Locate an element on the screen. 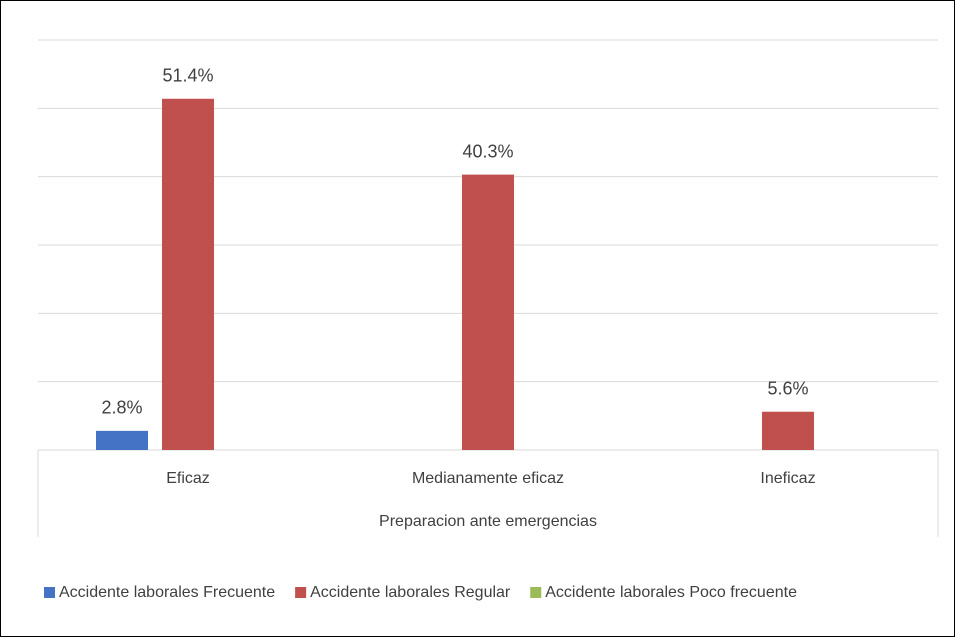 The image size is (955, 637). legend-label: Accidente laborales Poco frecuente is located at coordinates (671, 592).